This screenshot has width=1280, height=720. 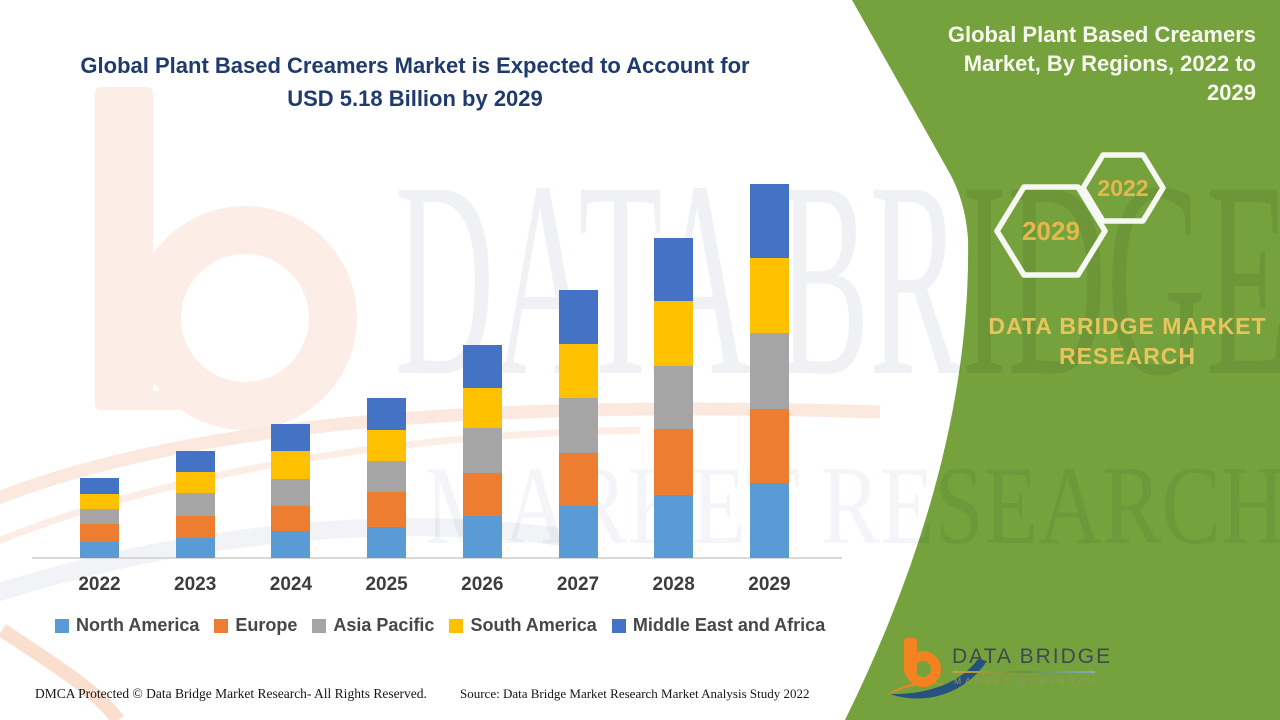 What do you see at coordinates (674, 526) in the screenshot?
I see `bar-segment-north-america-2028` at bounding box center [674, 526].